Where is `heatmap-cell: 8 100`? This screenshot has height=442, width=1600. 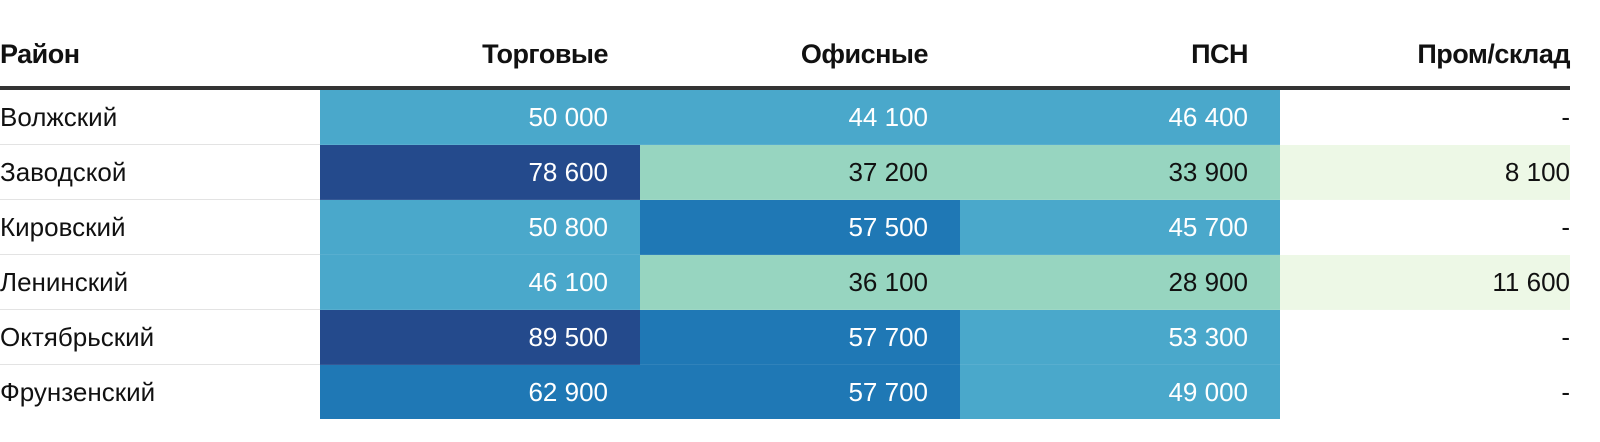 heatmap-cell: 8 100 is located at coordinates (1425, 172).